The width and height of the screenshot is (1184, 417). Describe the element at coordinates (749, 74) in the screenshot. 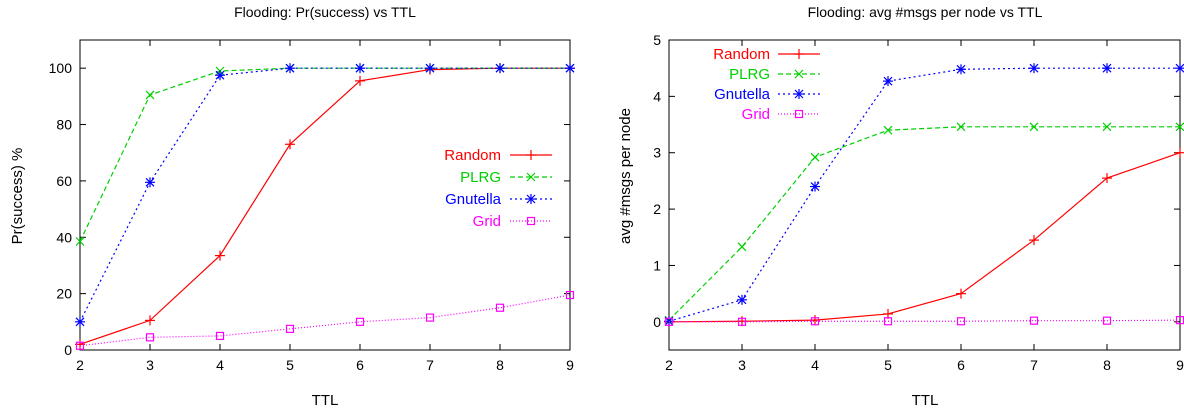

I see `legend-label: PLRG` at that location.